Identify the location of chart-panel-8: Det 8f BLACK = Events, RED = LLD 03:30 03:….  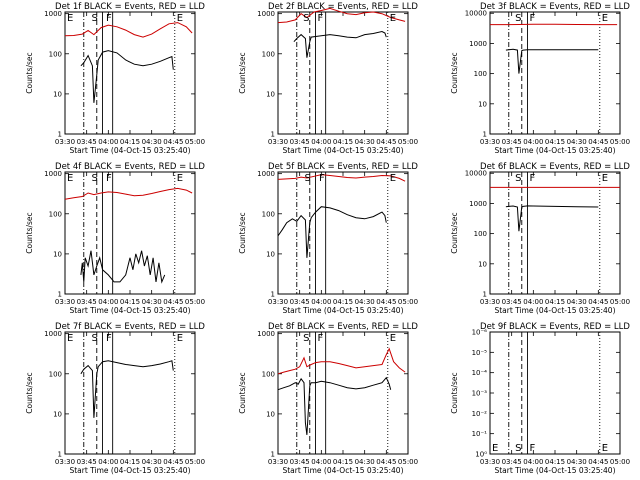
(328, 398).